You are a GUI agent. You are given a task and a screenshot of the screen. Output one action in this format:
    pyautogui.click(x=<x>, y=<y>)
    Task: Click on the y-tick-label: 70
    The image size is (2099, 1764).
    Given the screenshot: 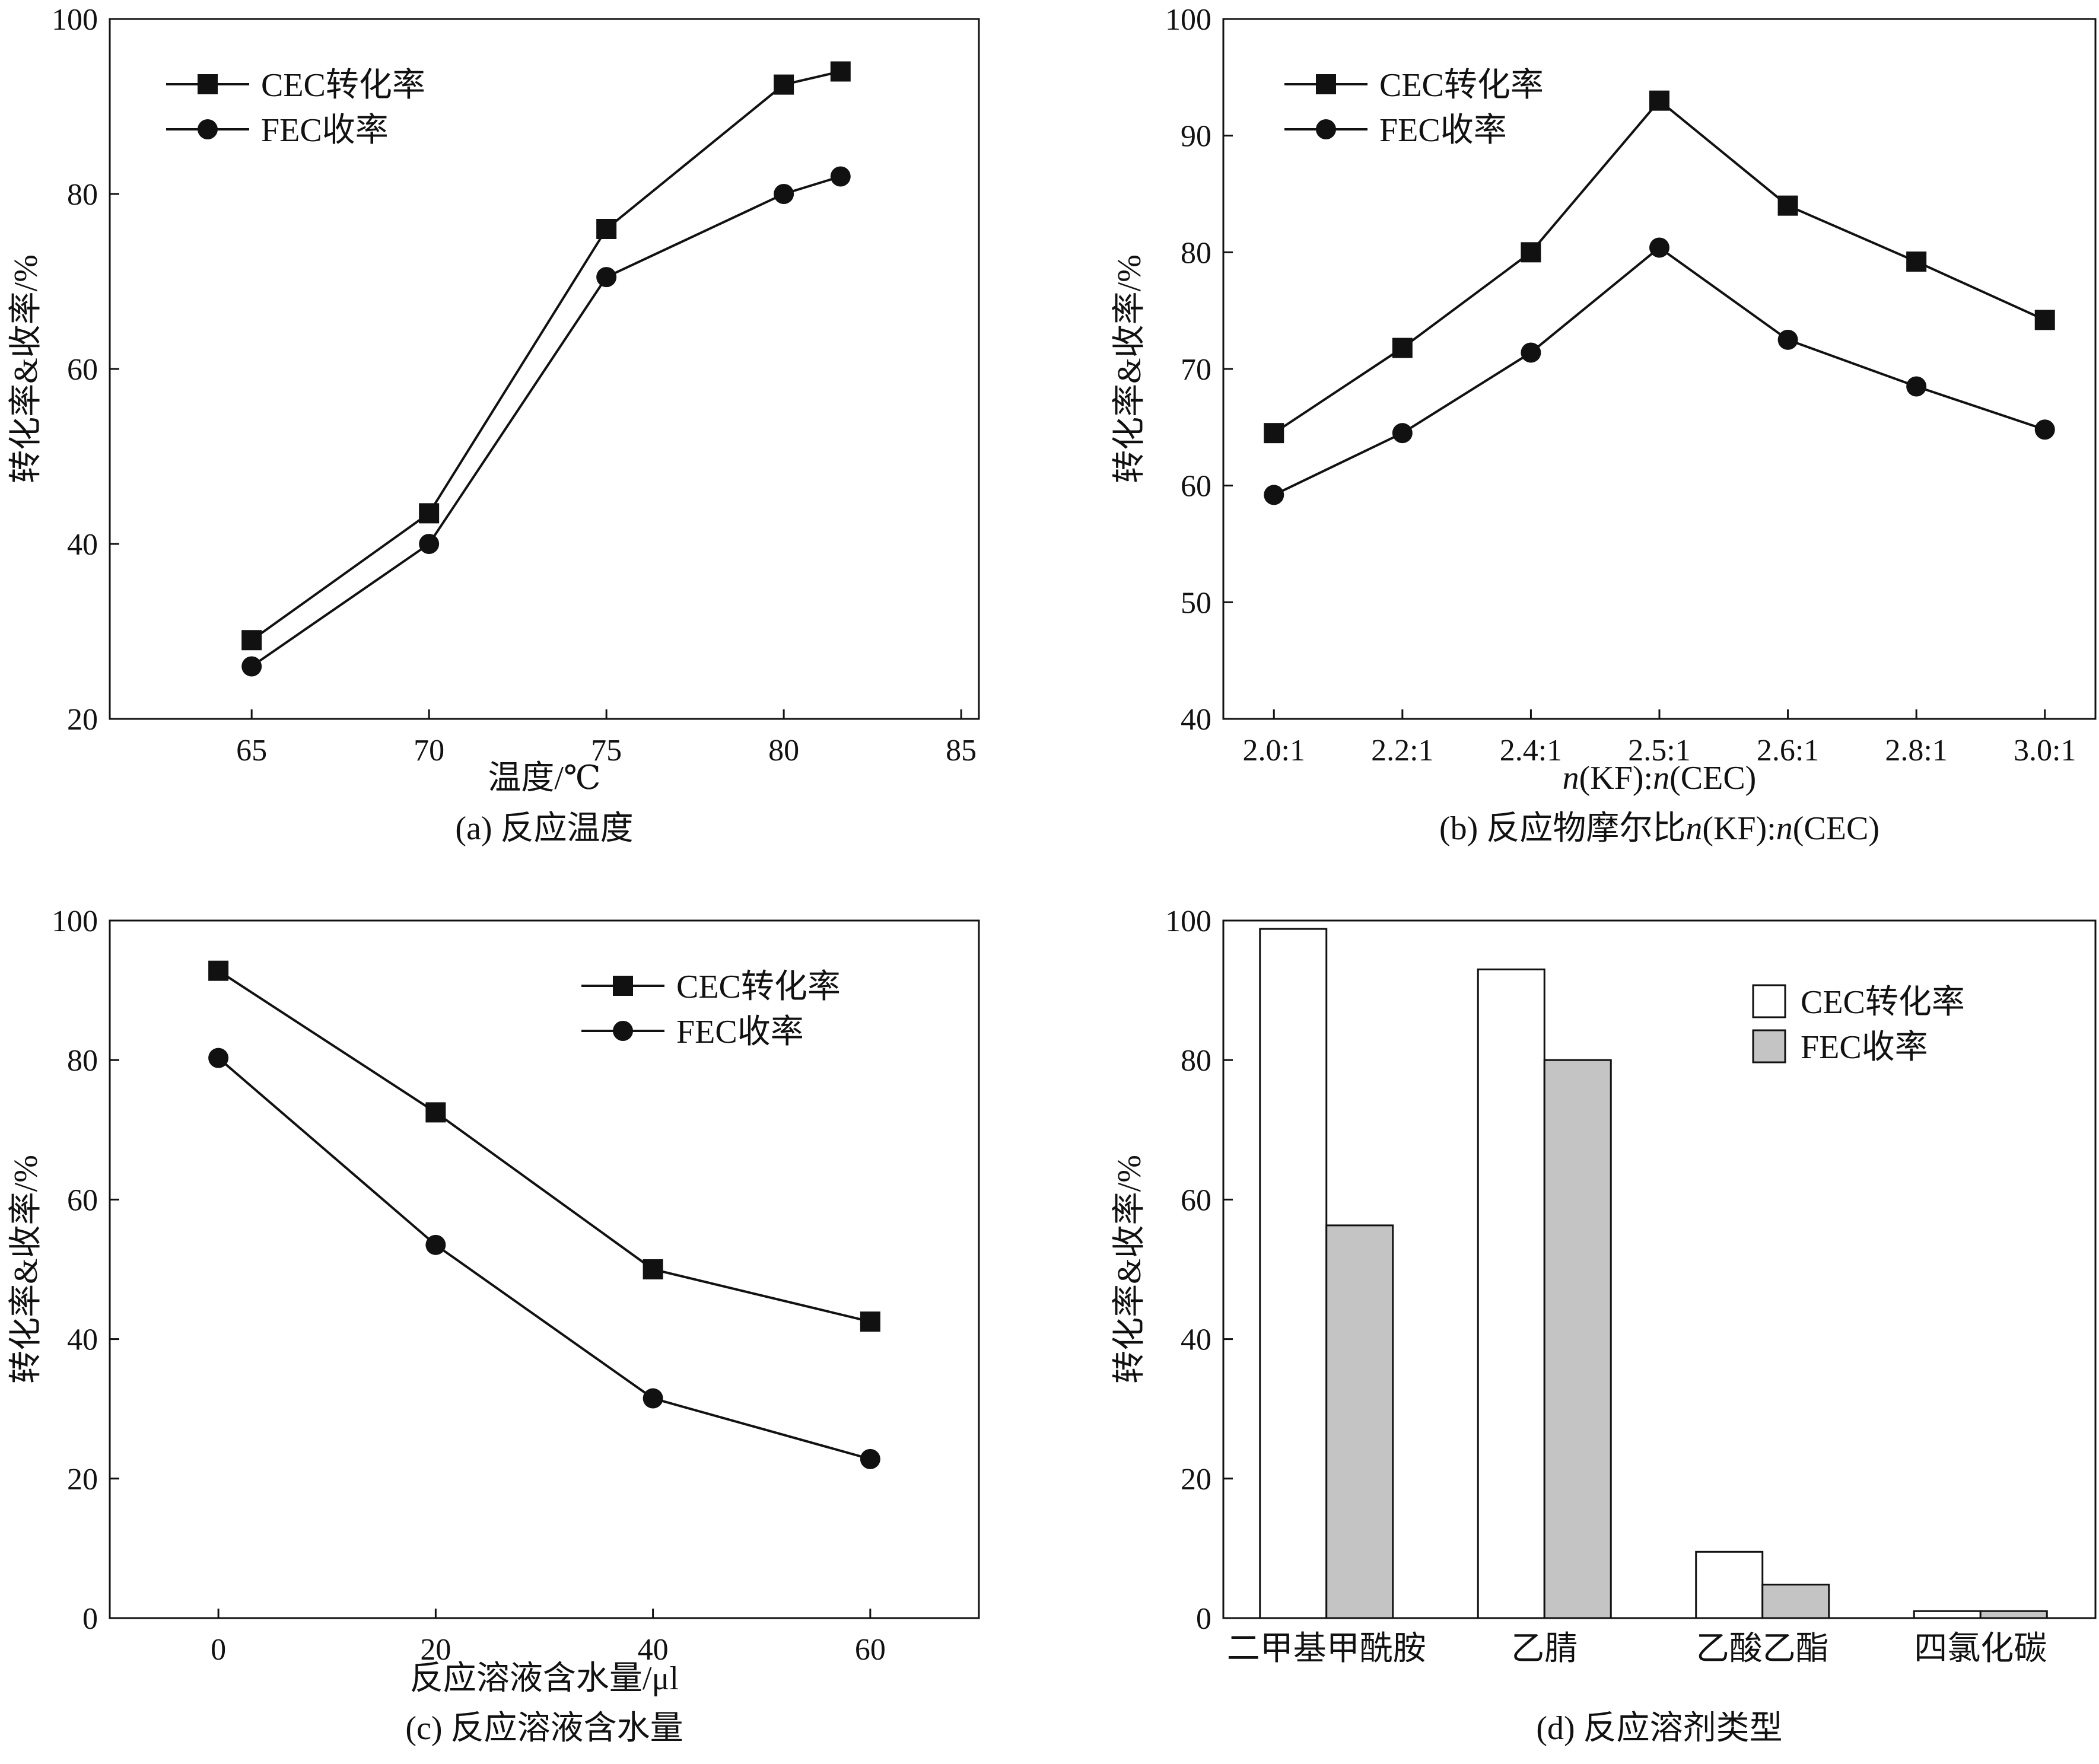 What is the action you would take?
    pyautogui.click(x=1196, y=370)
    